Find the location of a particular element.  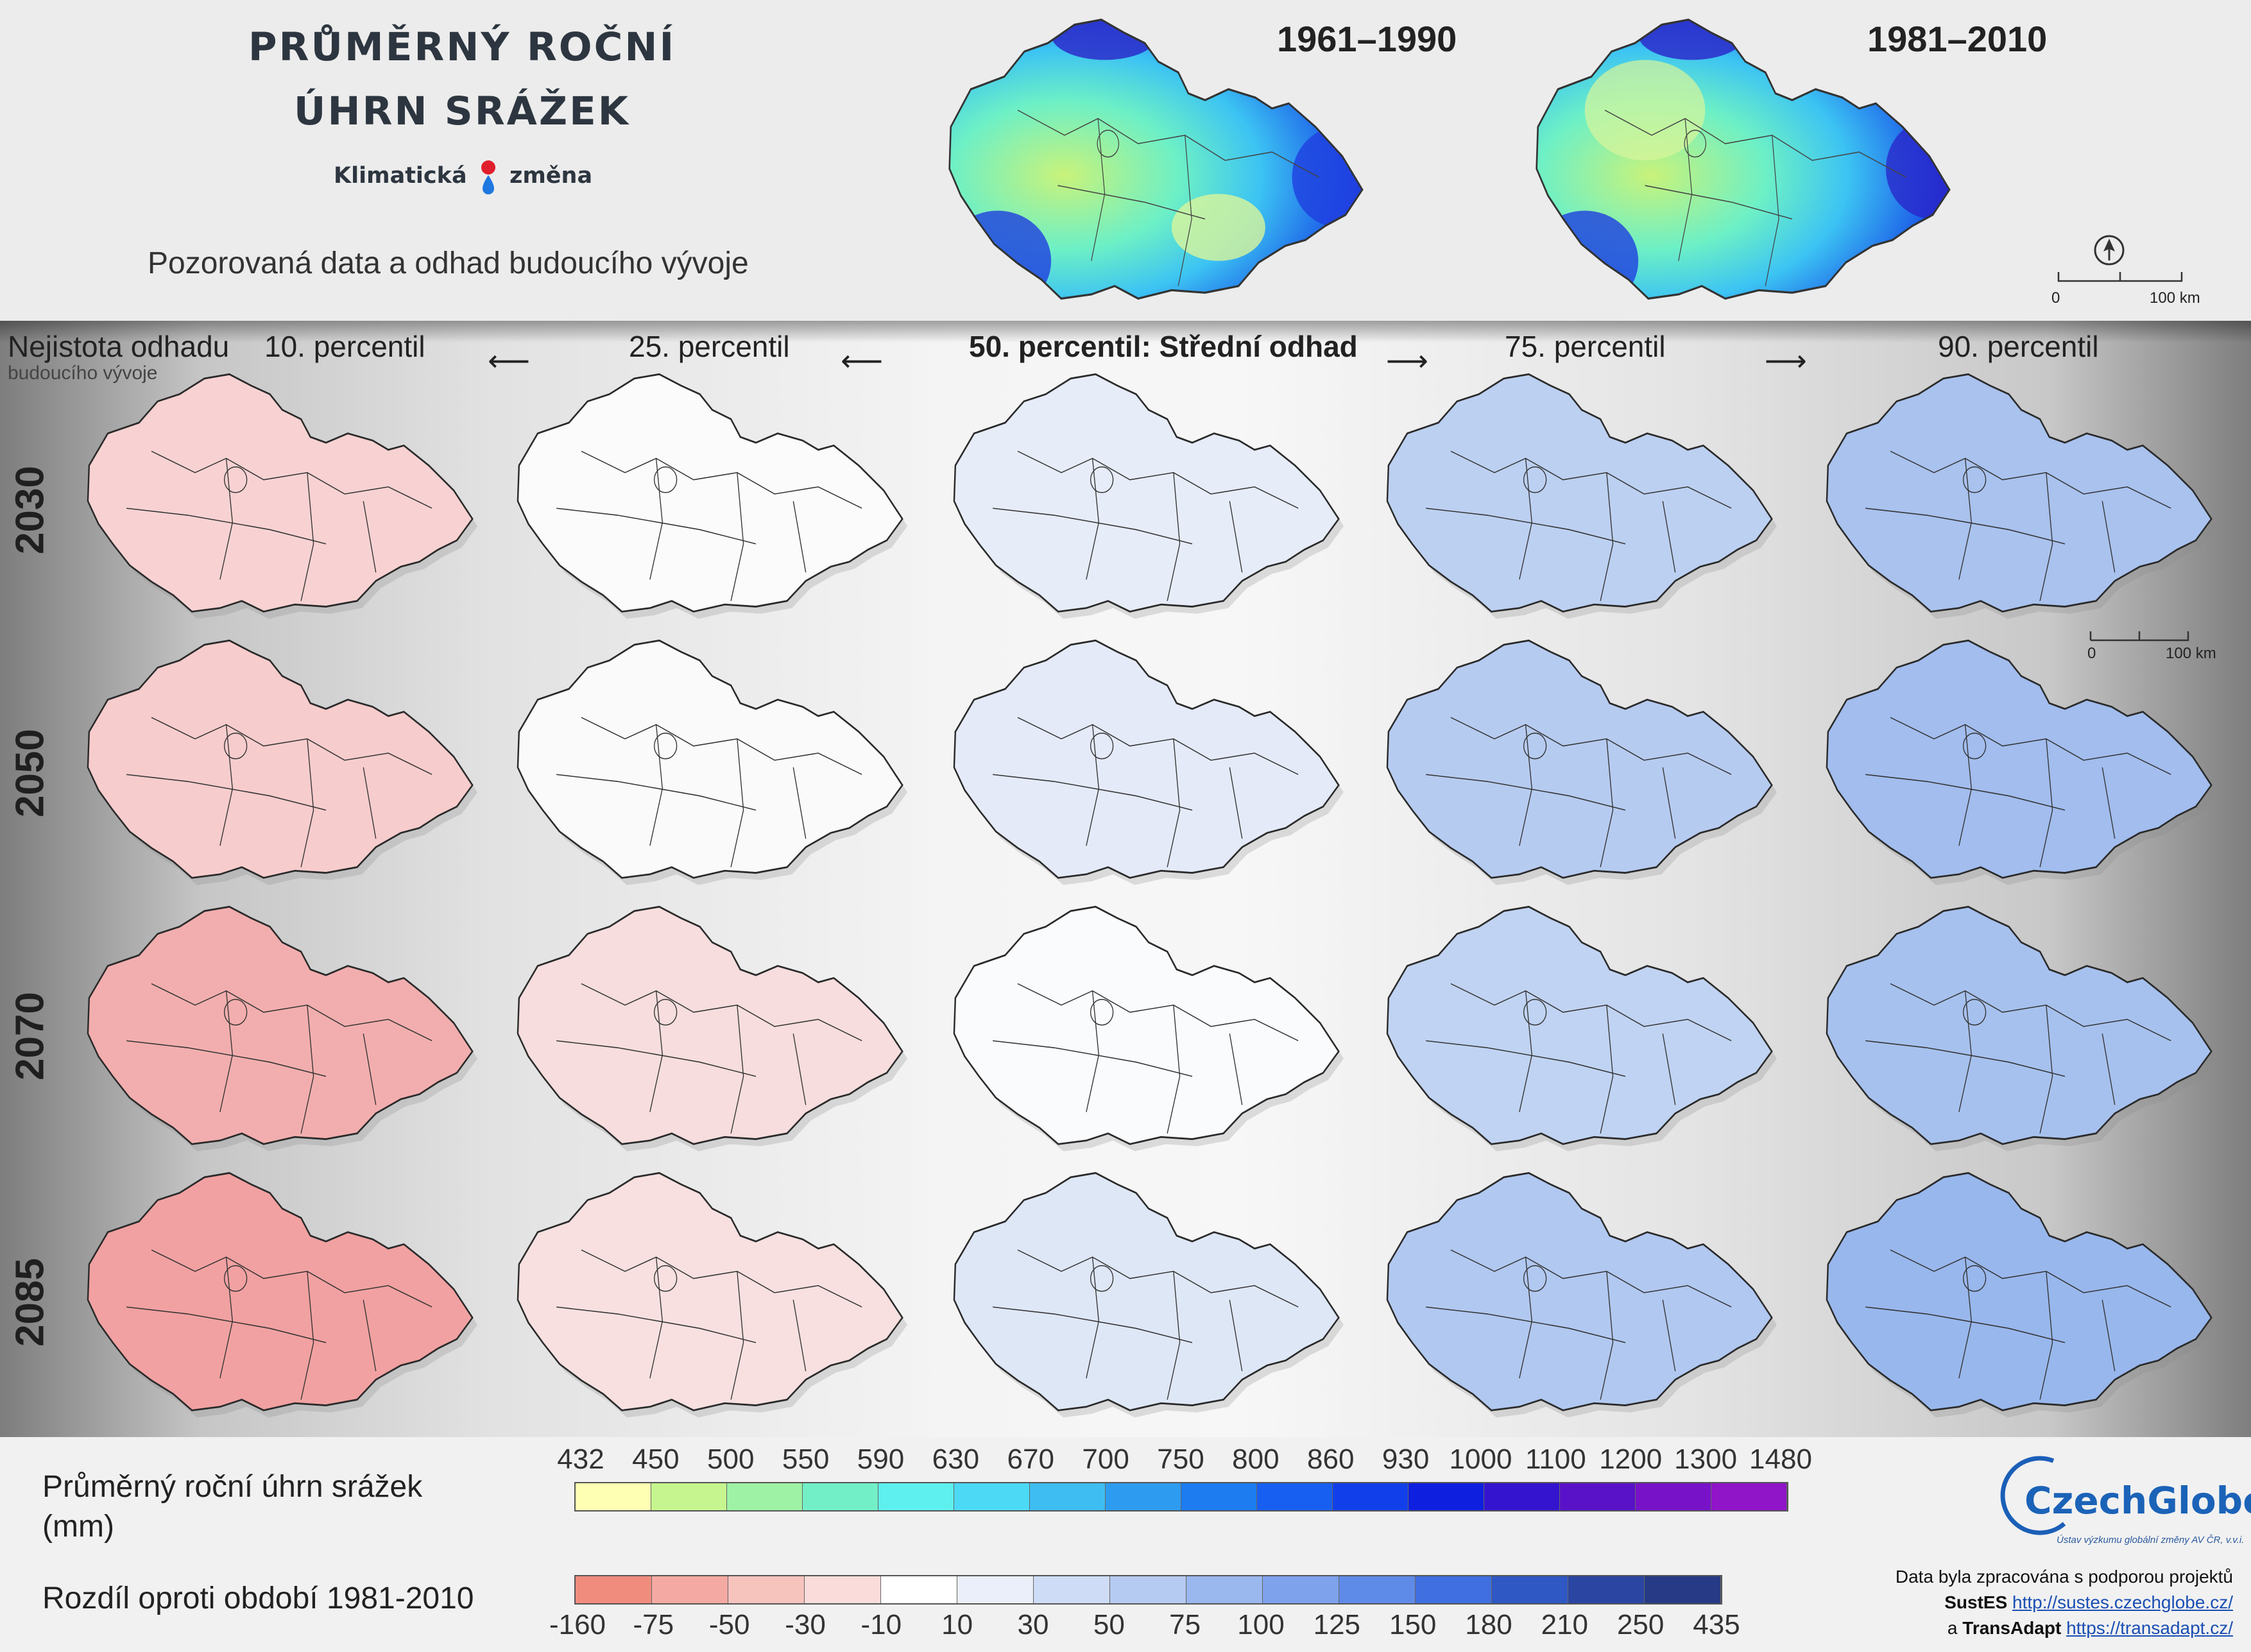

legend-diff-tick: -50 is located at coordinates (729, 1624).